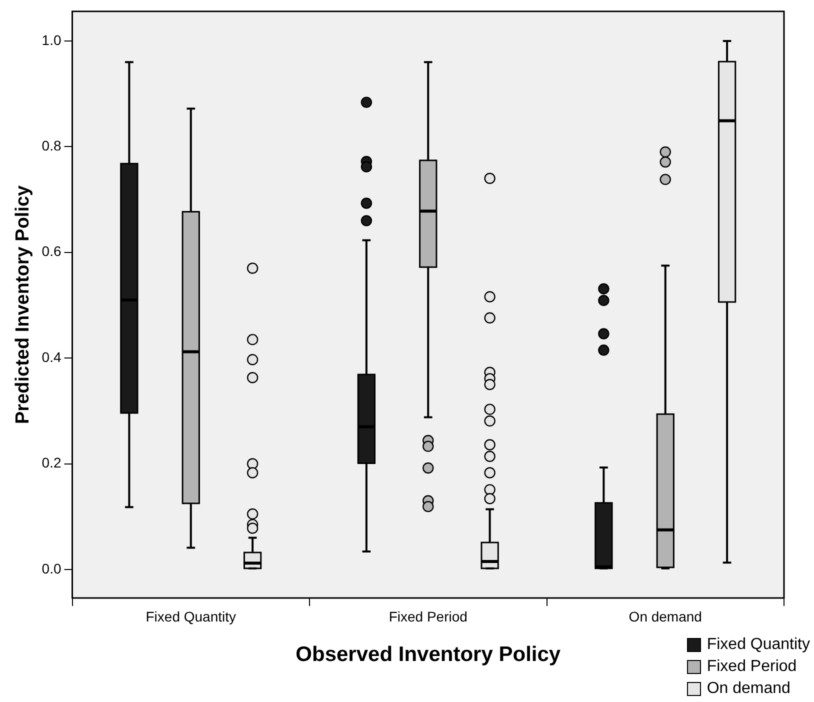  Describe the element at coordinates (23, 304) in the screenshot. I see `y-axis-title: Predicted Inventory Policy` at that location.